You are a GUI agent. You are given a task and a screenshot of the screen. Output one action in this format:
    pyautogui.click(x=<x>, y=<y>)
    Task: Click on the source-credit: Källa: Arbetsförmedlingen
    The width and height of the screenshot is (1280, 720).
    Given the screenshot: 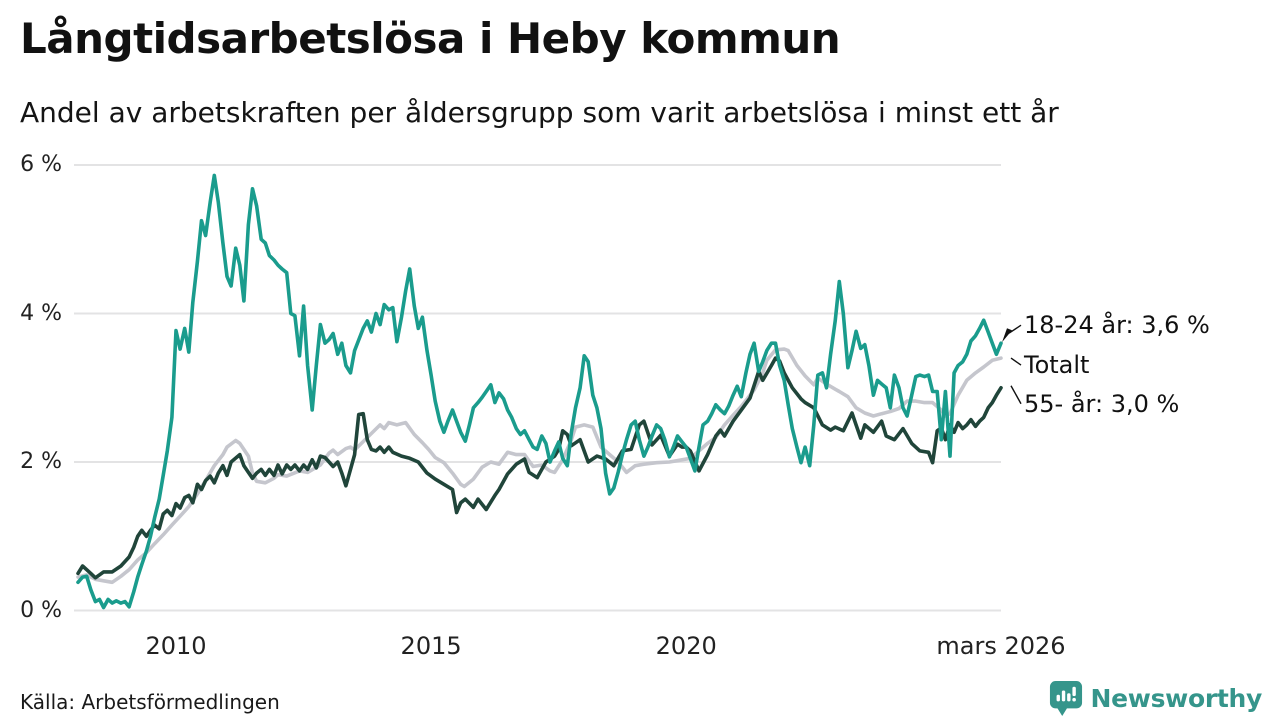 What is the action you would take?
    pyautogui.click(x=150, y=702)
    